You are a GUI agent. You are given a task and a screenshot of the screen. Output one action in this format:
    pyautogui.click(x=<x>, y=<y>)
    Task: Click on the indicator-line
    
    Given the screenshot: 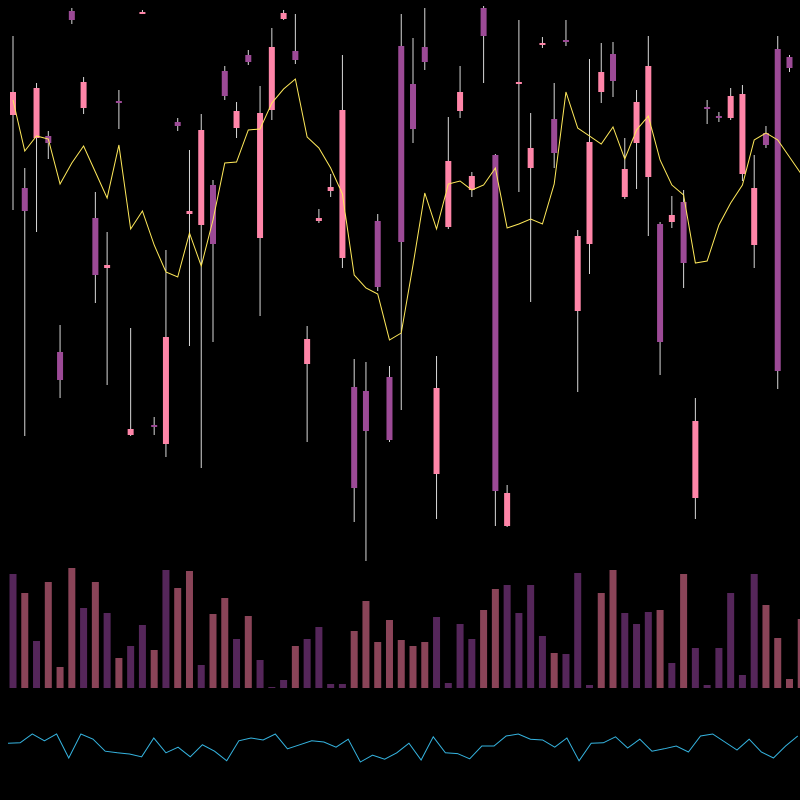 What is the action you would take?
    pyautogui.click(x=403, y=748)
    